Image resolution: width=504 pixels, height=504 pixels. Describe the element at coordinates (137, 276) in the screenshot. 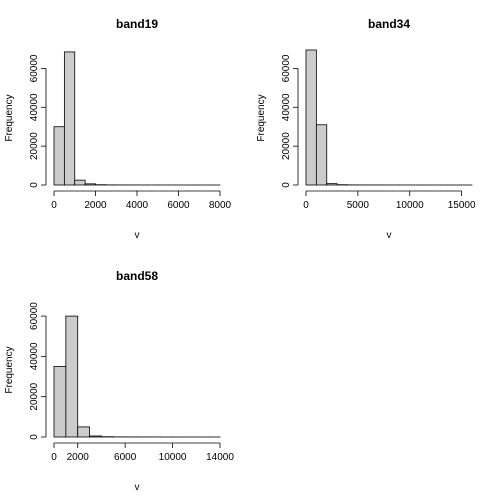

I see `panel-title: band58` at that location.